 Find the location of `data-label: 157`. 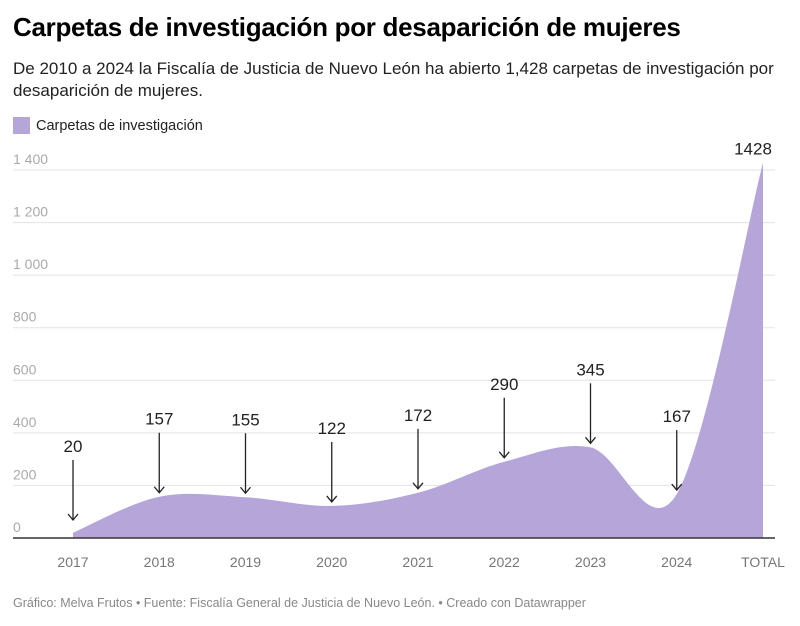

data-label: 157 is located at coordinates (159, 419).